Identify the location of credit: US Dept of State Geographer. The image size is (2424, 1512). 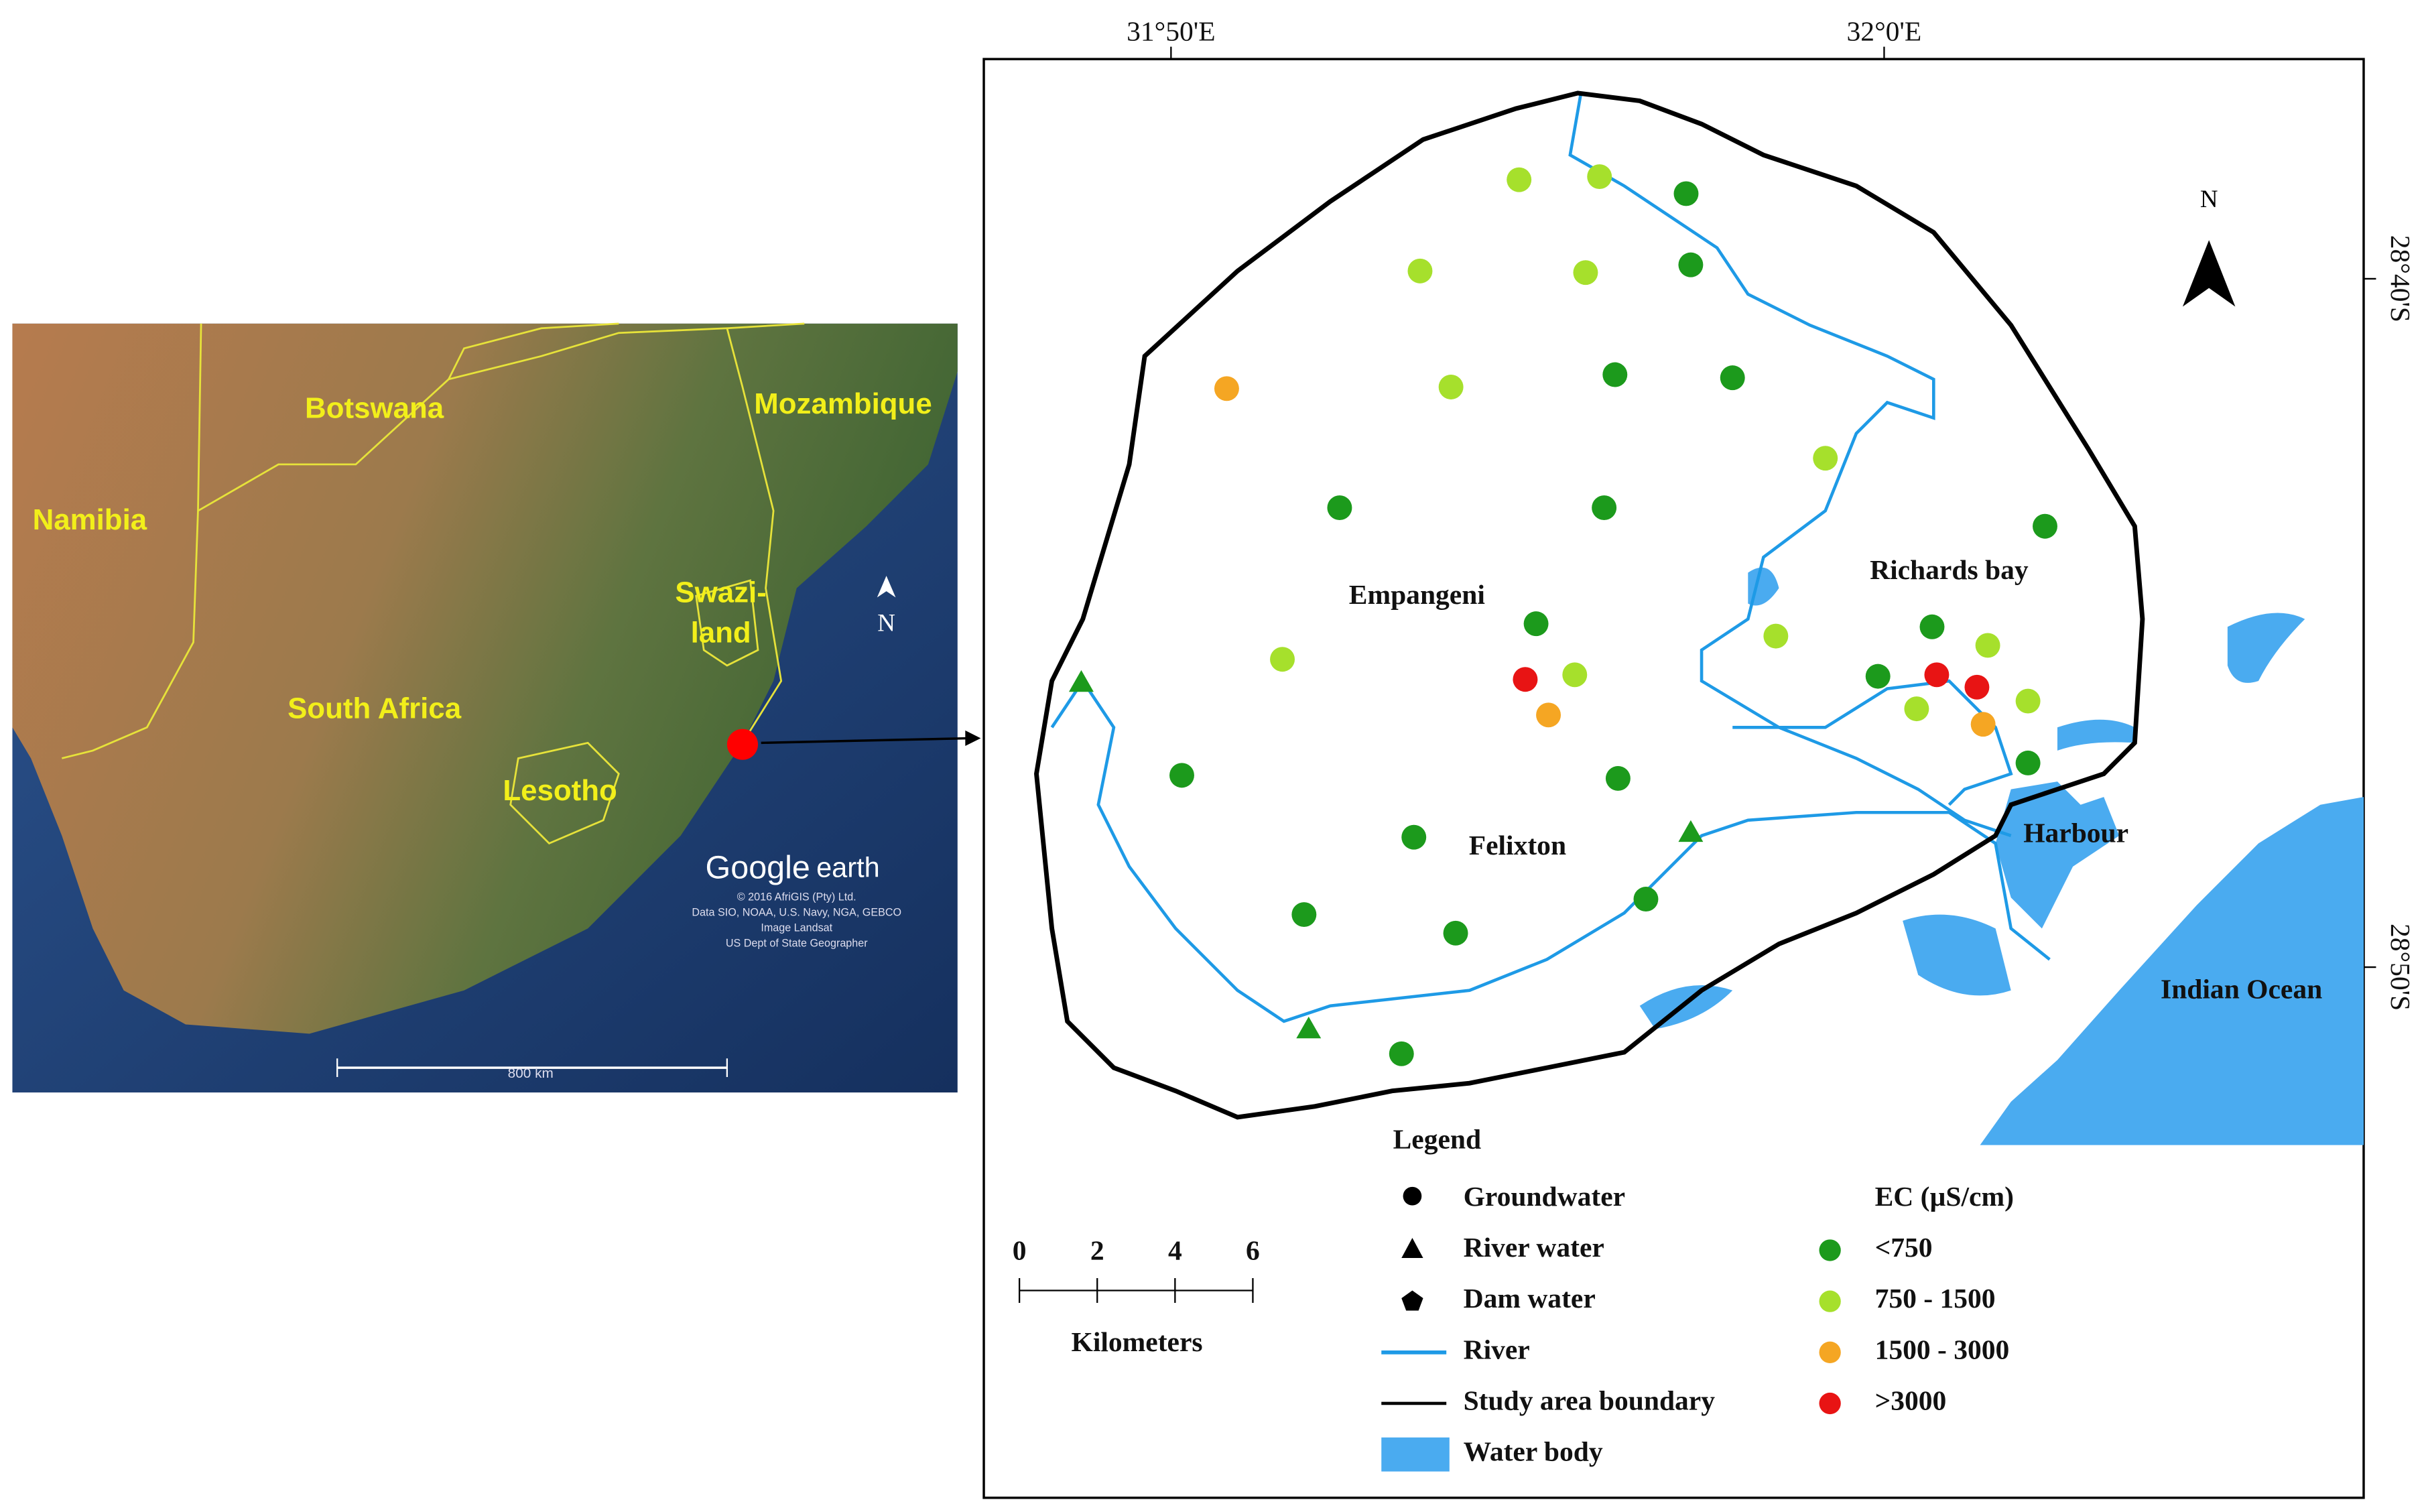
(797, 944).